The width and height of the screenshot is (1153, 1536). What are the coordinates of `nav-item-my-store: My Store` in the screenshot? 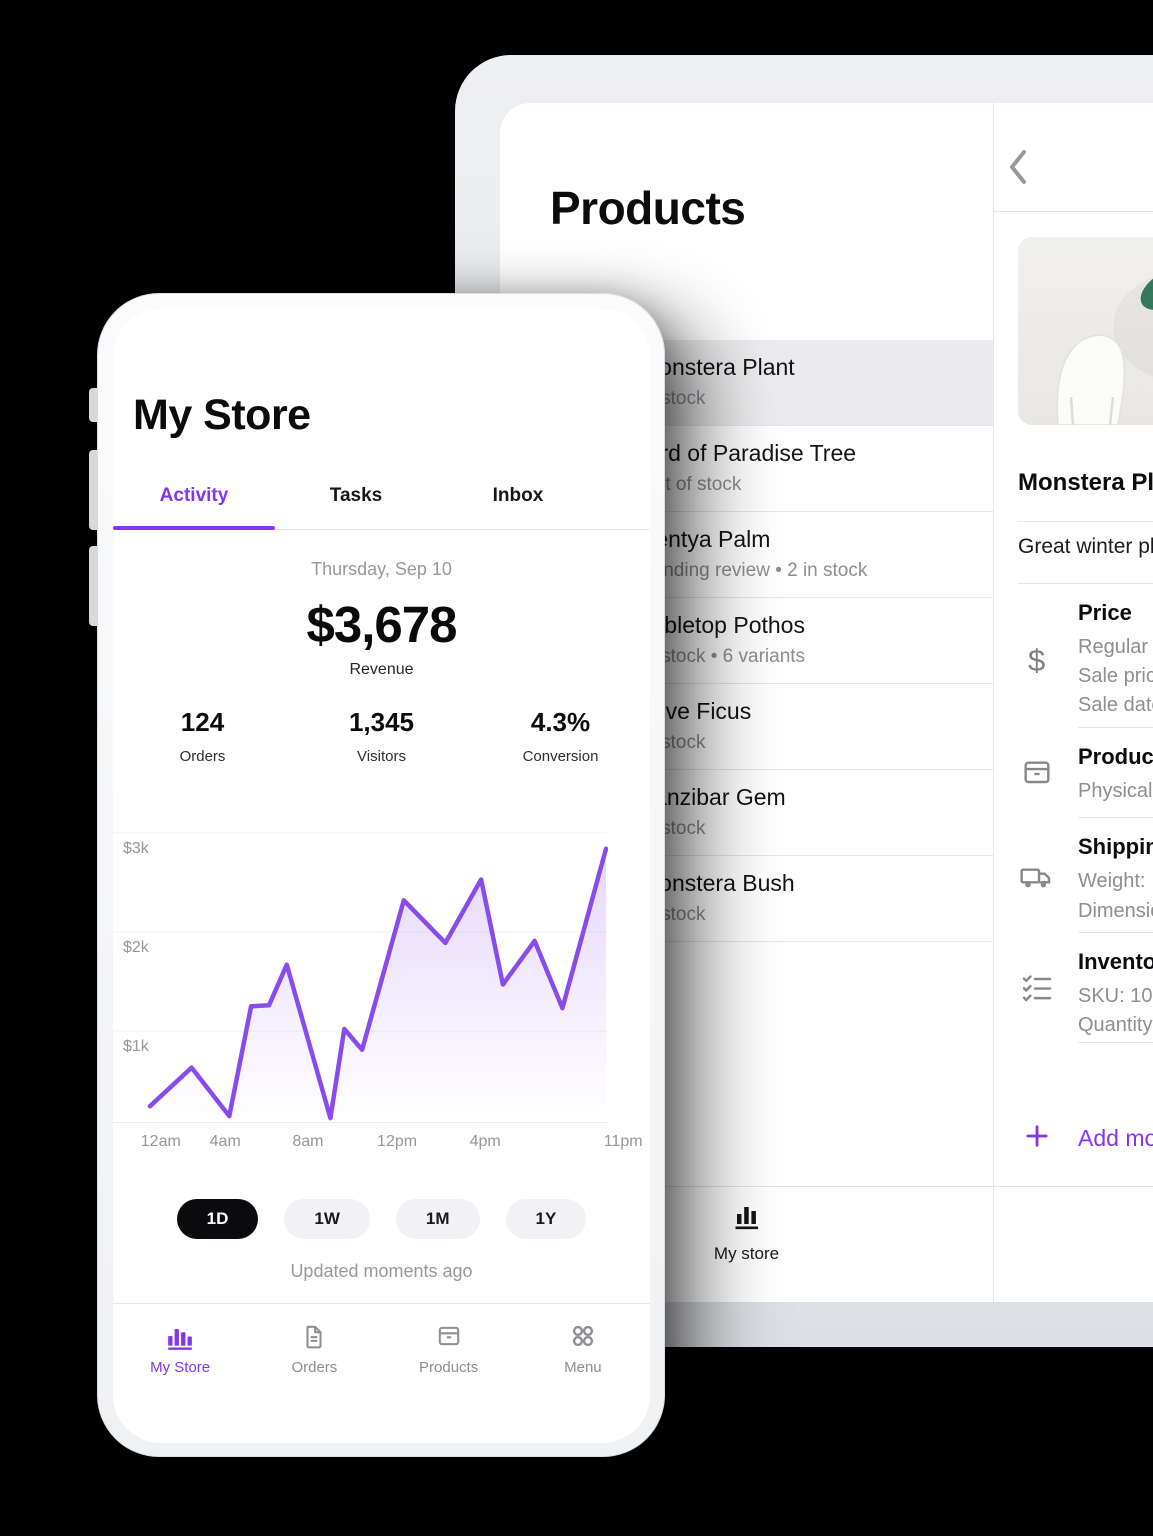 It's located at (180, 1373).